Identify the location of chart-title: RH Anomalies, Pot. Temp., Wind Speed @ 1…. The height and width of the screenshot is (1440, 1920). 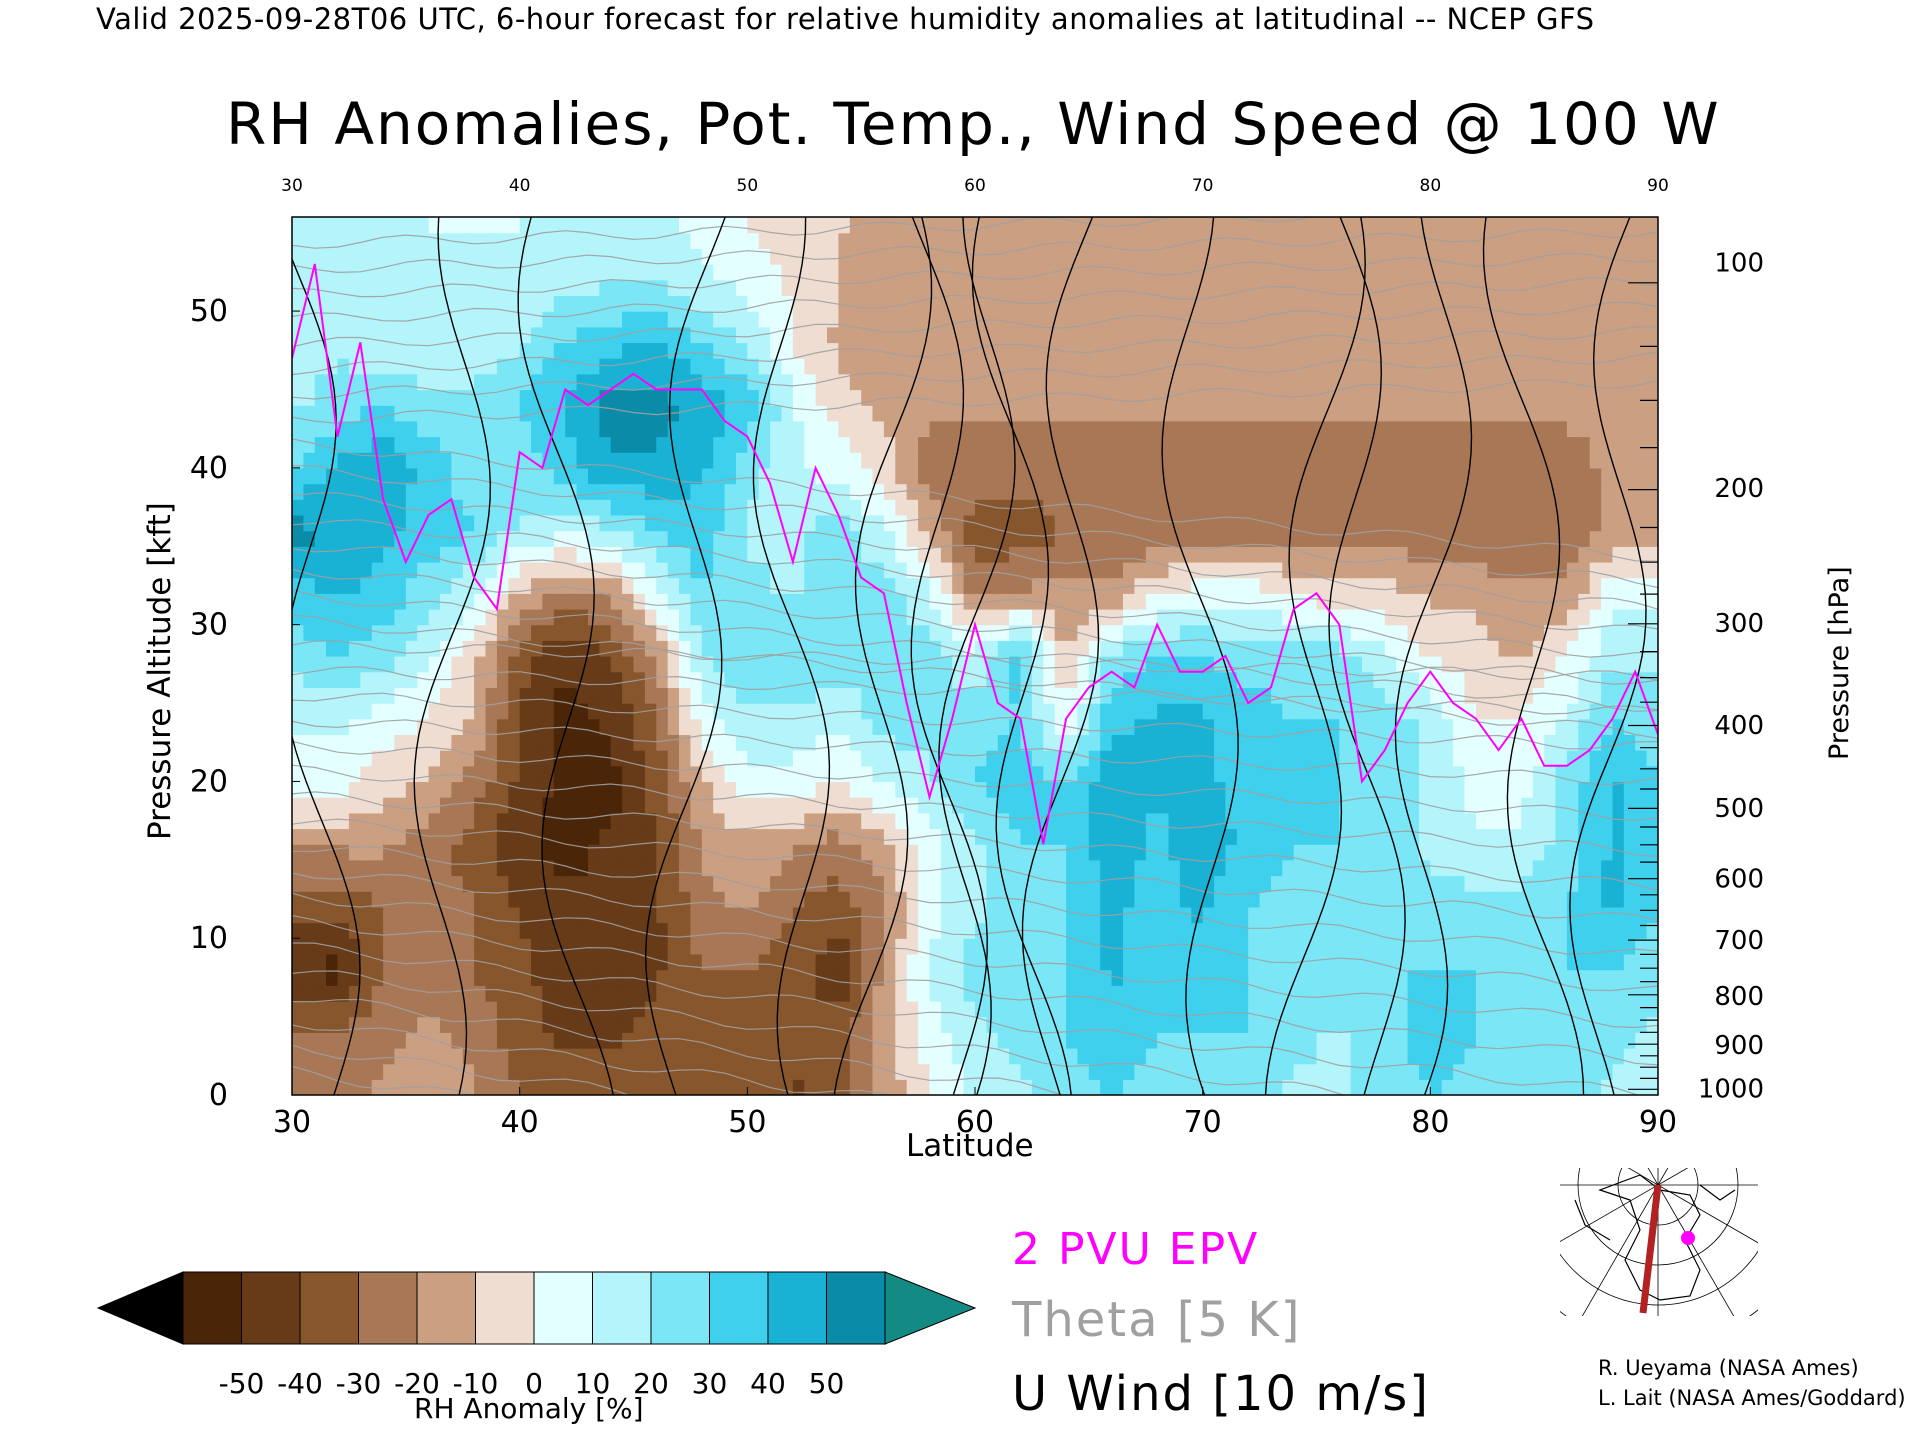
(973, 124).